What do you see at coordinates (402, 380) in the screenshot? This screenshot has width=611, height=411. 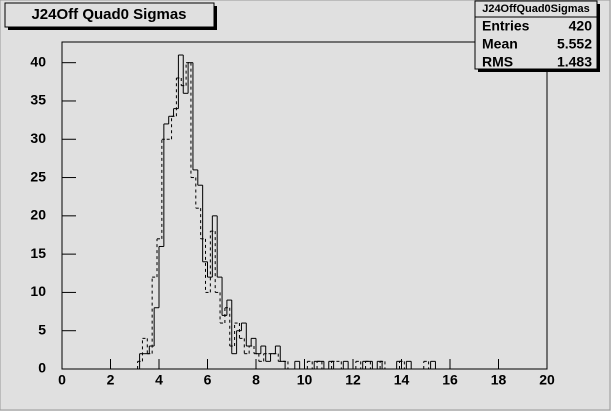 I see `x-tick-label: 14` at bounding box center [402, 380].